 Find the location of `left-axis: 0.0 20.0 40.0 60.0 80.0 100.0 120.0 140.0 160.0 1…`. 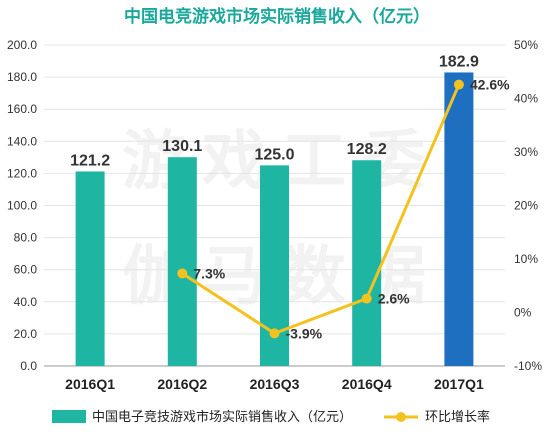

left-axis: 0.0 20.0 40.0 60.0 80.0 100.0 120.0 140.0 160.0 1… is located at coordinates (22, 205).